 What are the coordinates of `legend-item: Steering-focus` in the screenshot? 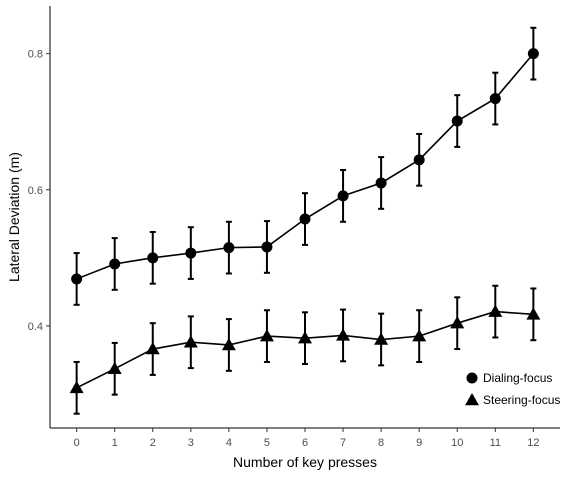 It's located at (512, 400).